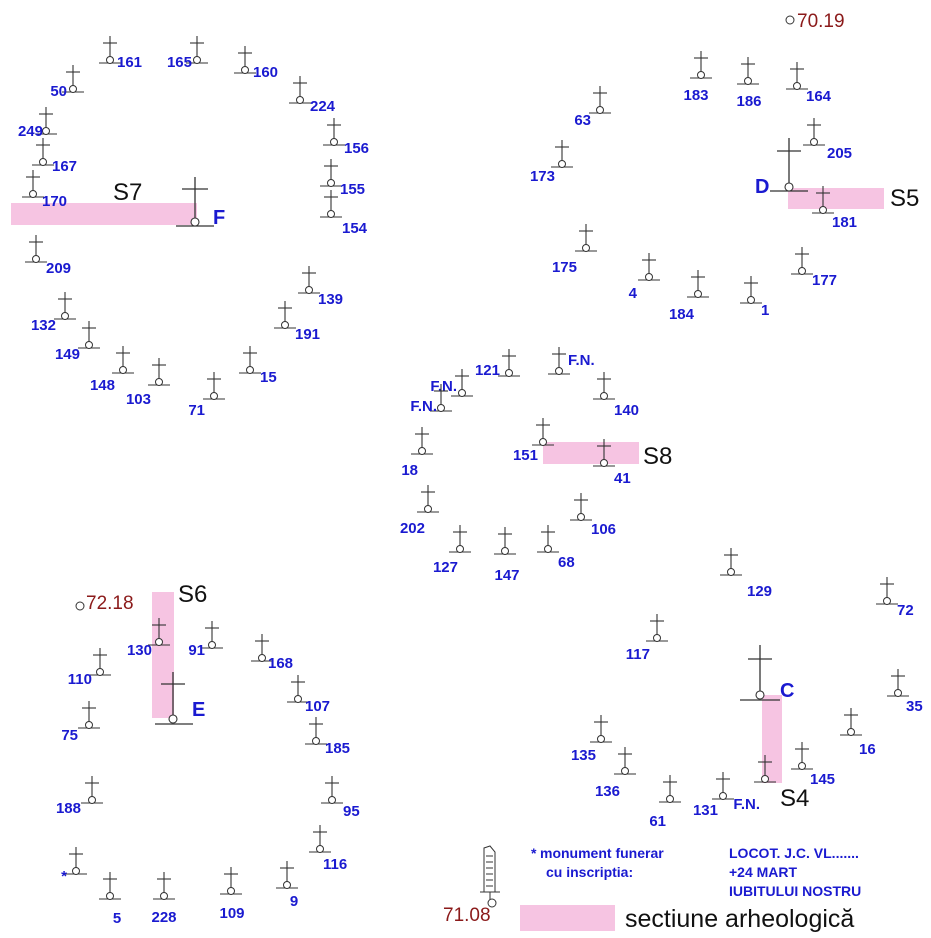  Describe the element at coordinates (682, 314) in the screenshot. I see `grave-number-label: 184` at that location.